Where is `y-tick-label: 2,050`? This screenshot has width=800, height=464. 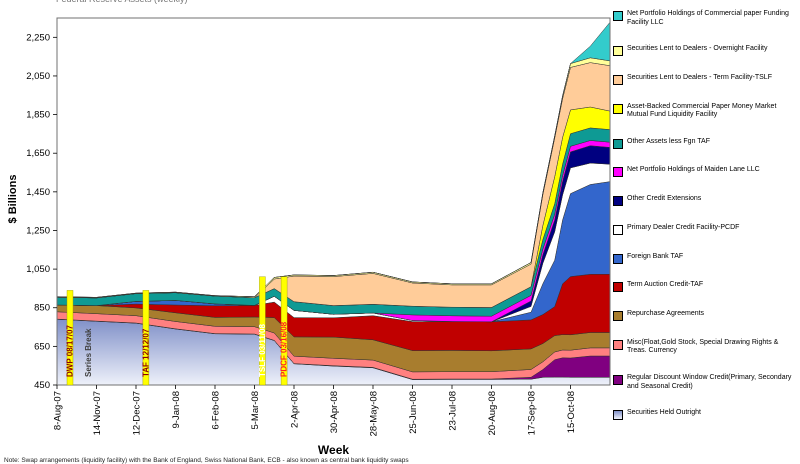
y-tick-label: 2,050 is located at coordinates (38, 76).